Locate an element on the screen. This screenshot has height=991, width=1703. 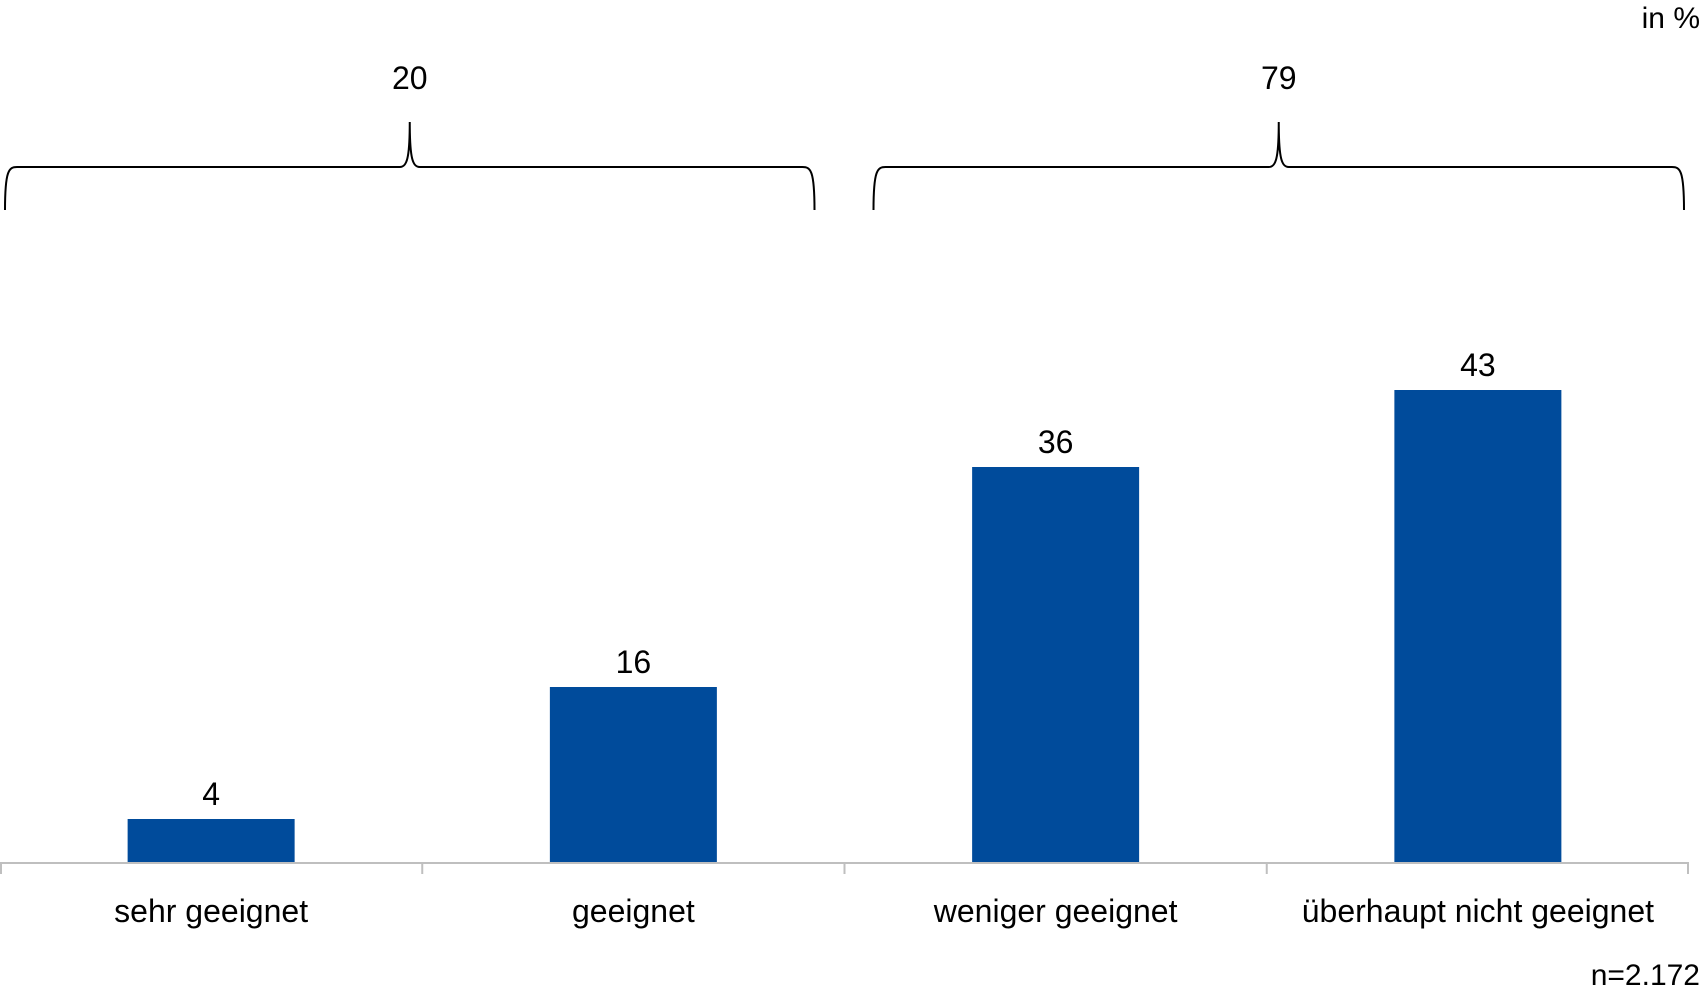
value-label-2: 36 is located at coordinates (1056, 442).